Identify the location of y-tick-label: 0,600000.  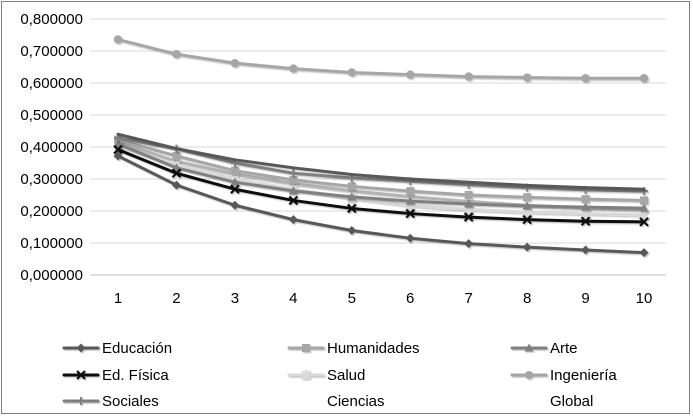
(51, 83).